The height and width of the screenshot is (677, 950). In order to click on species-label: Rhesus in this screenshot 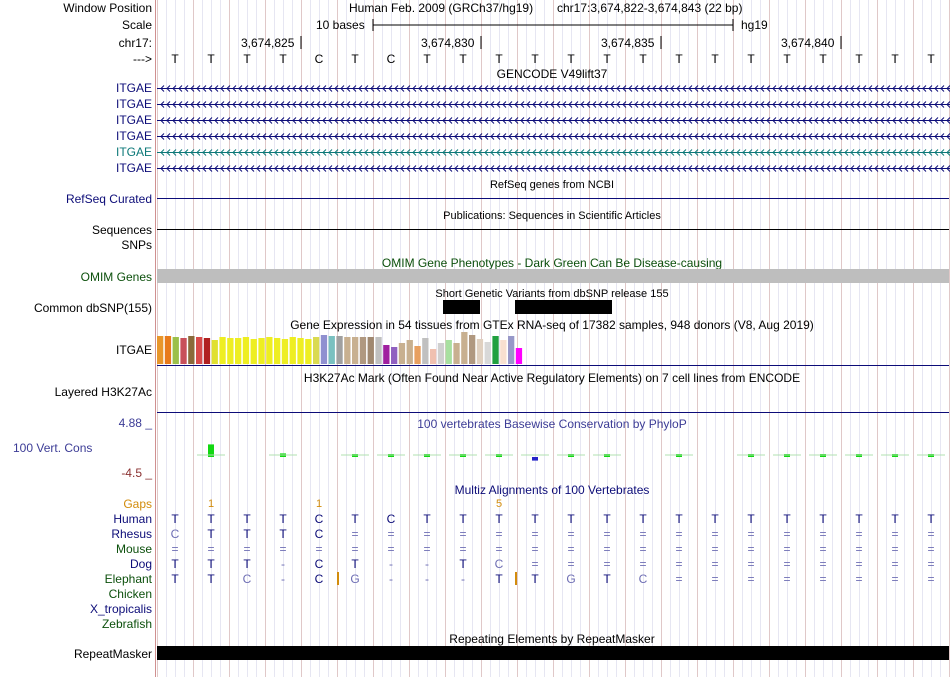, I will do `click(131, 534)`.